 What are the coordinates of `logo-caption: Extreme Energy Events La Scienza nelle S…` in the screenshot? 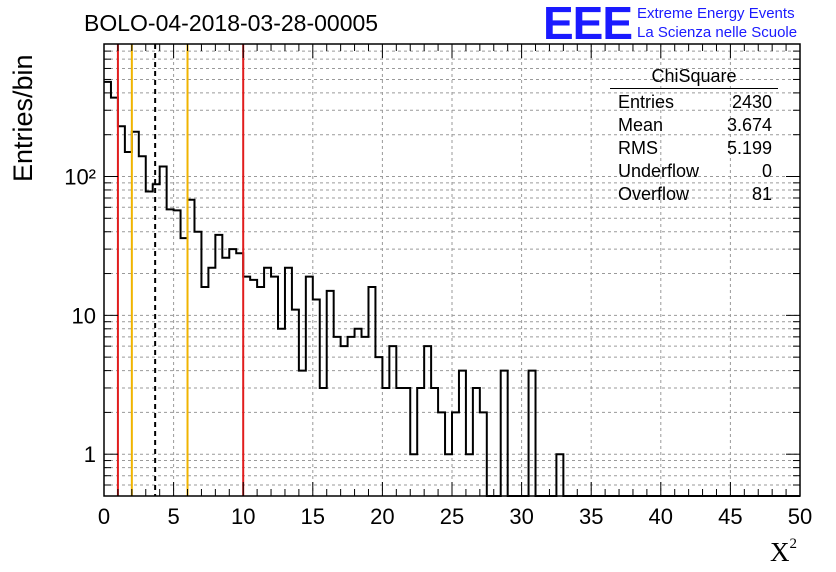 It's located at (717, 23).